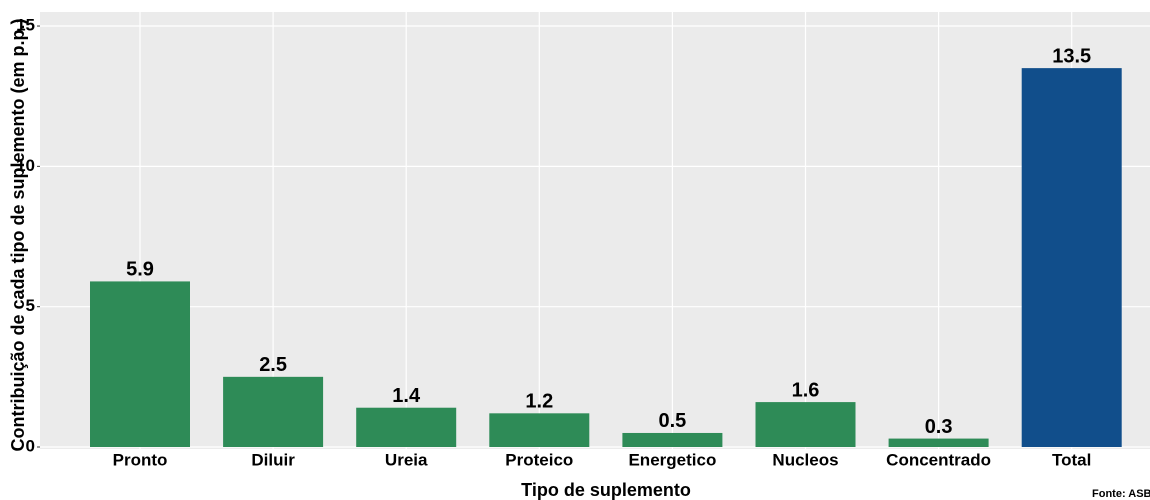 This screenshot has height=500, width=1150. Describe the element at coordinates (672, 421) in the screenshot. I see `data-label: 0.5` at that location.